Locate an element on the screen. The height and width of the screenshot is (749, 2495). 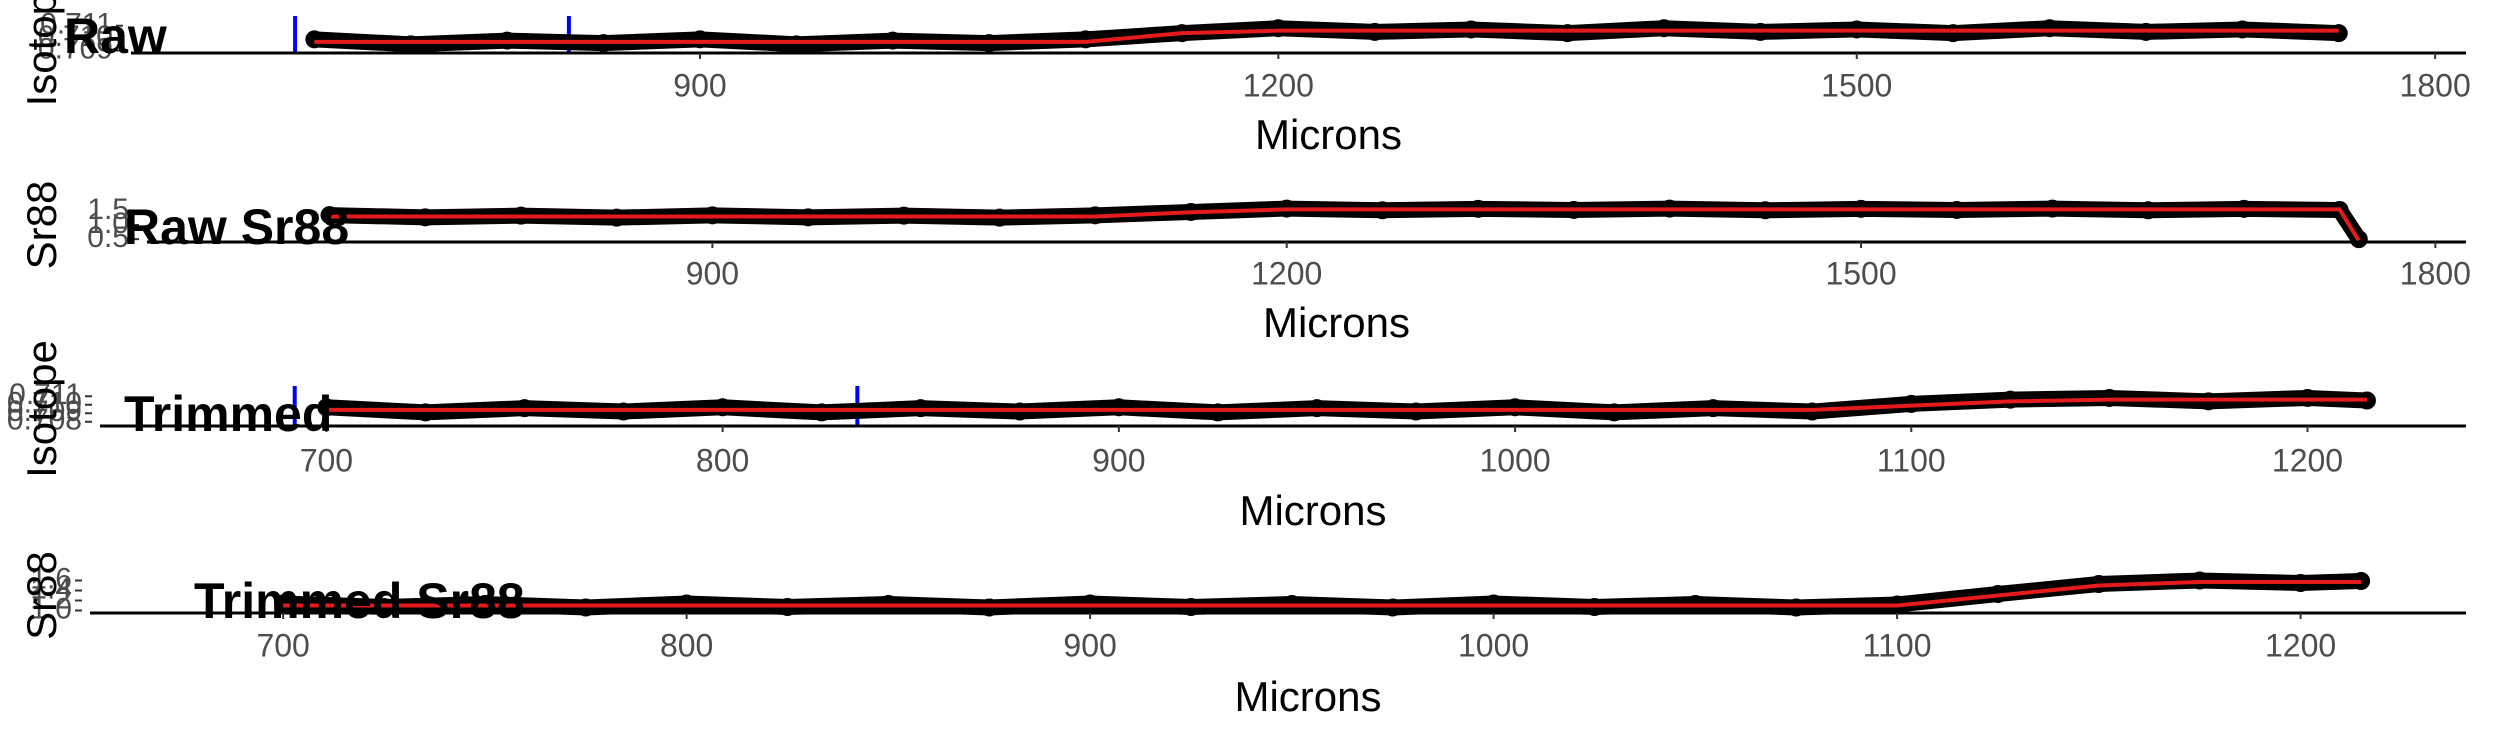
point-band is located at coordinates (1322, 594).